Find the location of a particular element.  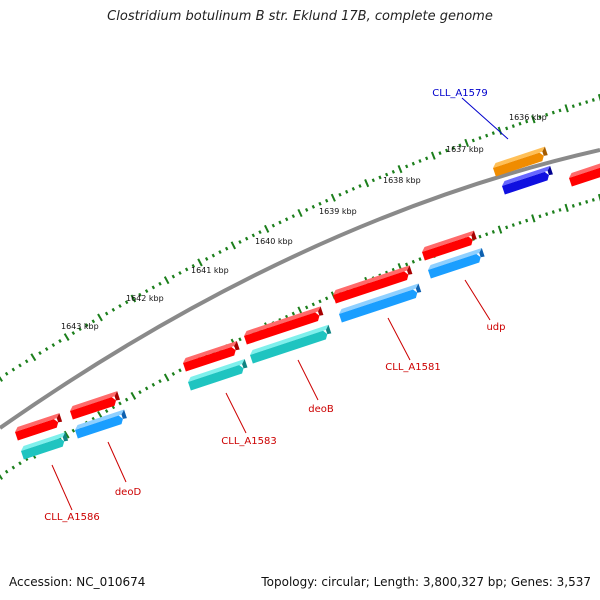

kbp-label-1639: 1639 kbp is located at coordinates (338, 211).